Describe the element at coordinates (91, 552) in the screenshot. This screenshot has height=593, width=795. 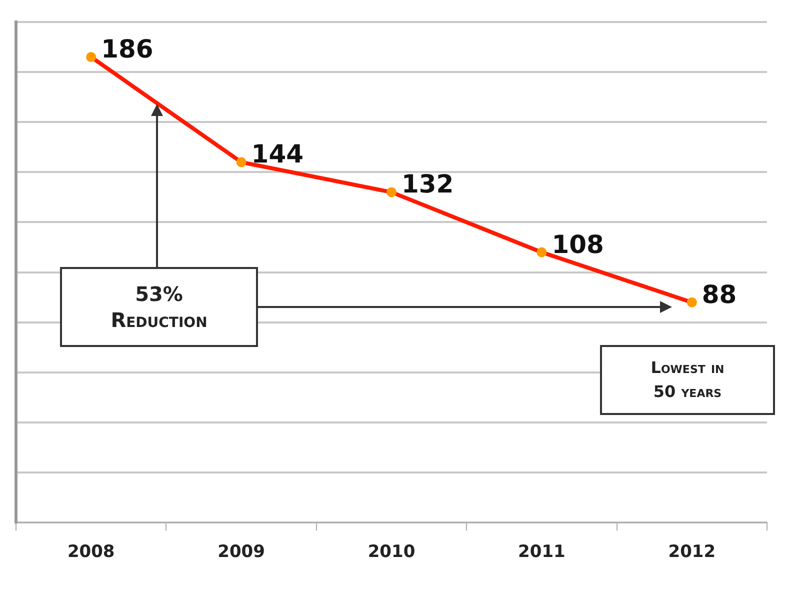
I see `x-tick-label: 2008` at that location.